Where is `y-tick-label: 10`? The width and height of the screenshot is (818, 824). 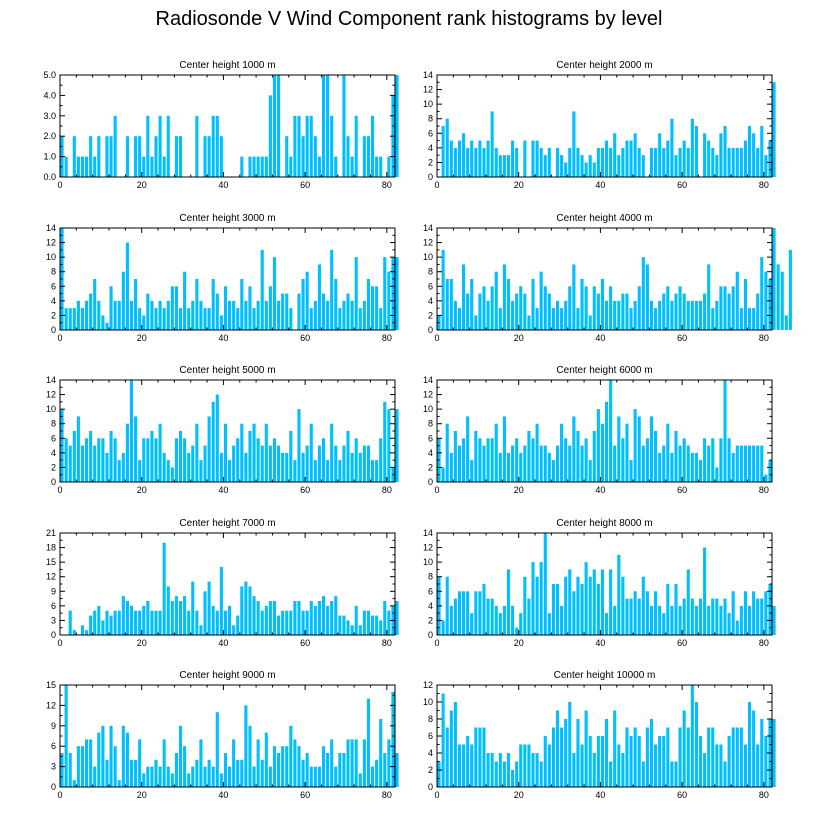 y-tick-label: 10 is located at coordinates (428, 104).